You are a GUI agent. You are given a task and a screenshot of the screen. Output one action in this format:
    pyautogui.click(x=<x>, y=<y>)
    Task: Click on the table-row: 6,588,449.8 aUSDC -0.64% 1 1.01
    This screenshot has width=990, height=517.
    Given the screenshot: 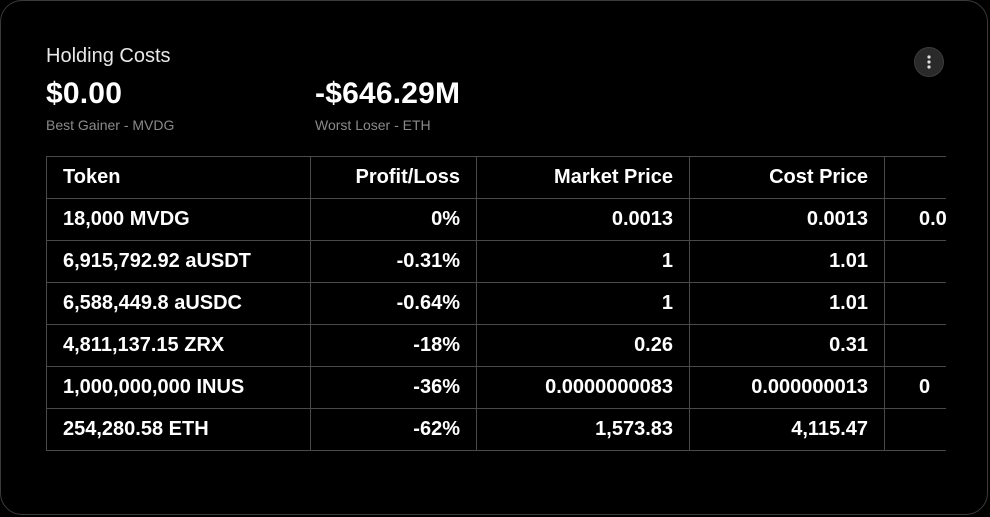 What is the action you would take?
    pyautogui.click(x=496, y=303)
    